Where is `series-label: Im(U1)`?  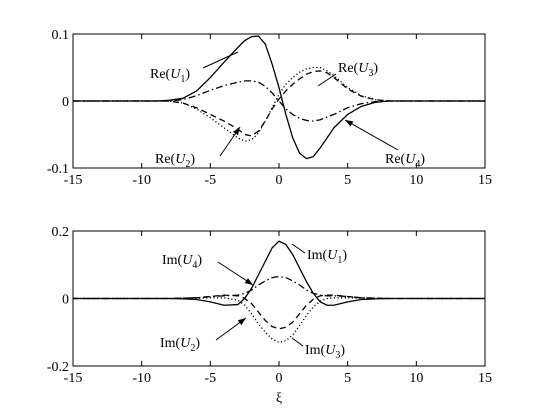 series-label: Im(U1) is located at coordinates (327, 257).